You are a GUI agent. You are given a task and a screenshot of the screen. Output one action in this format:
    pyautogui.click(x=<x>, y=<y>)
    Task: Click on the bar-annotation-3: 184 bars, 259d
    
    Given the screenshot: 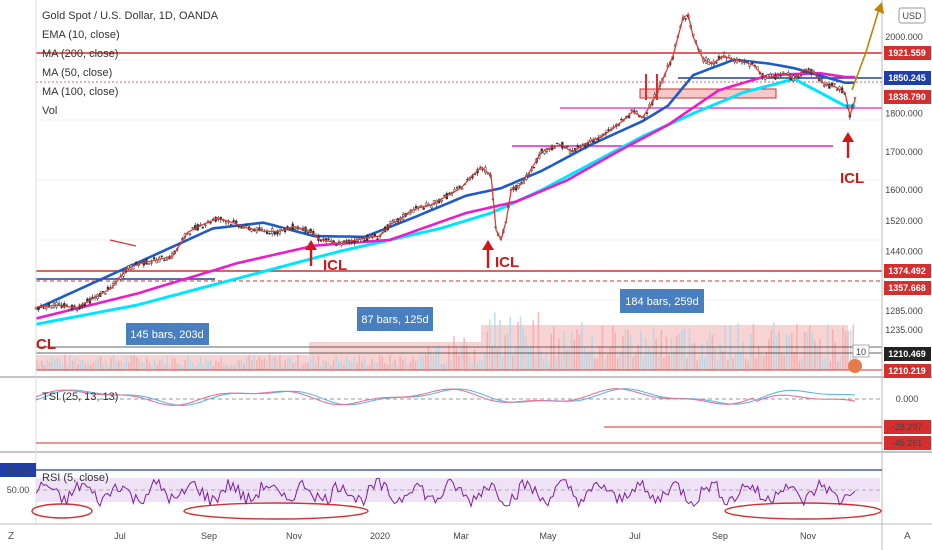 What is the action you would take?
    pyautogui.click(x=662, y=301)
    